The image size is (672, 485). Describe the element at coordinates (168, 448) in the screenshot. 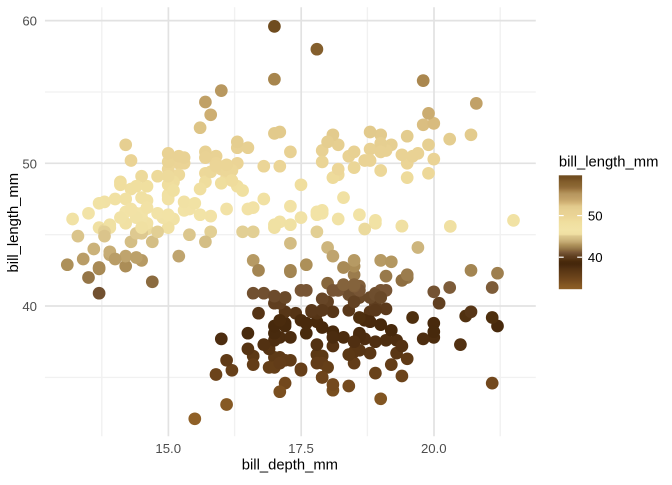

I see `svg-text: 15.0` at that location.